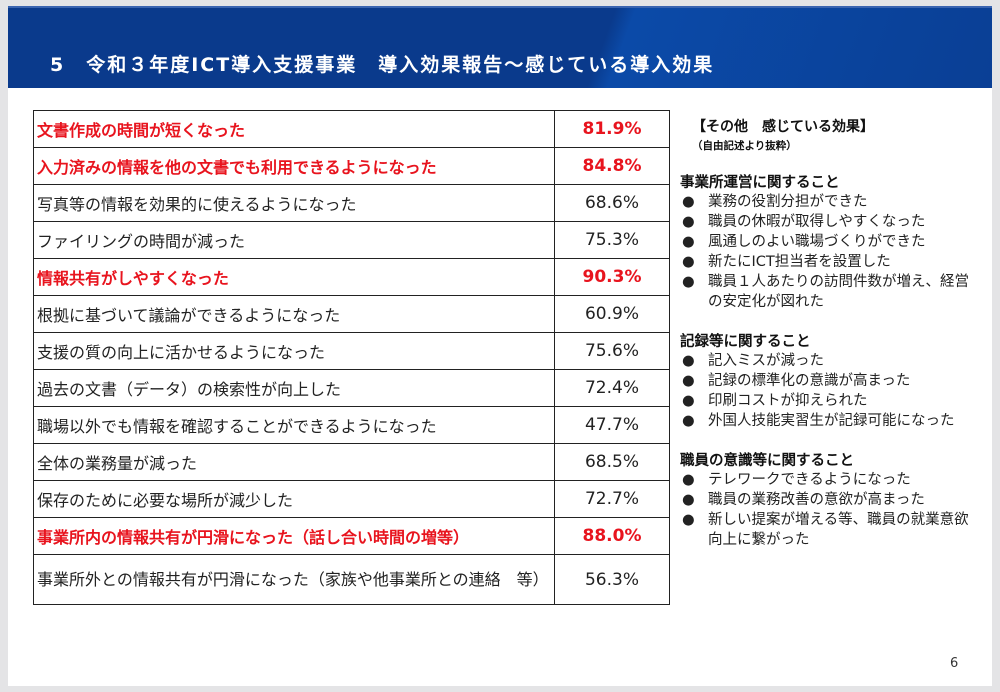 This screenshot has width=1000, height=692. What do you see at coordinates (294, 277) in the screenshot?
I see `effect-label: 情報共有がしやすくなった` at bounding box center [294, 277].